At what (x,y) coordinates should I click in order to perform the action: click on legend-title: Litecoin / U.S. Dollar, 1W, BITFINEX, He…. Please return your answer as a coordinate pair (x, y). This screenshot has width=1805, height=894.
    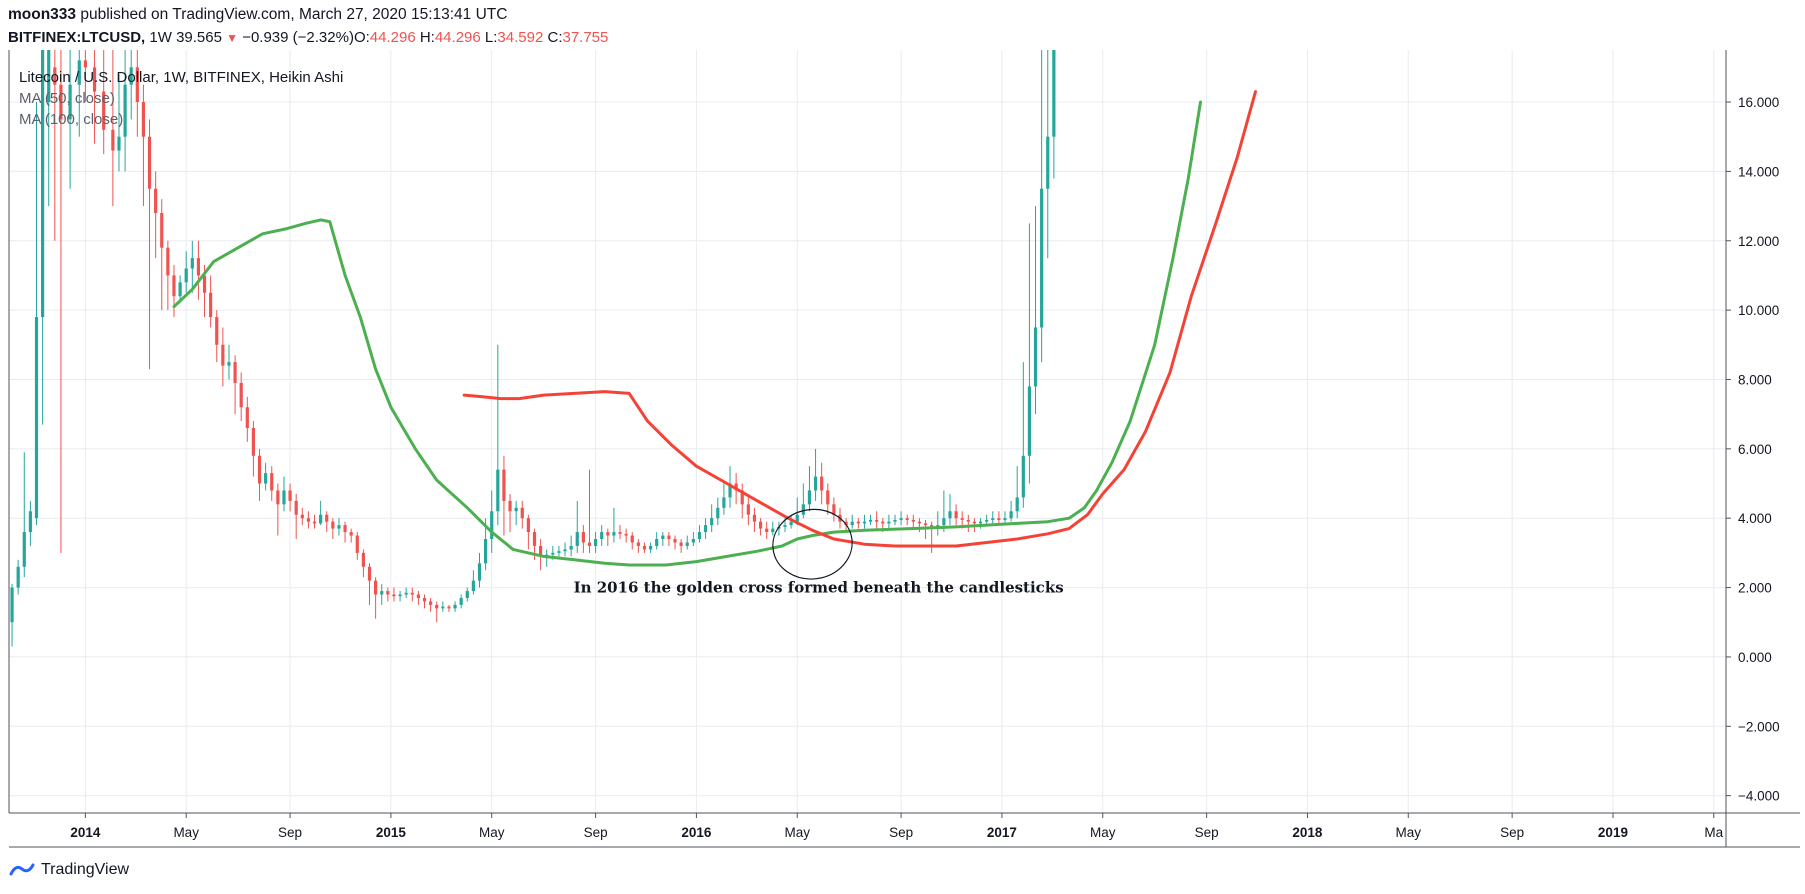
    Looking at the image, I should click on (181, 77).